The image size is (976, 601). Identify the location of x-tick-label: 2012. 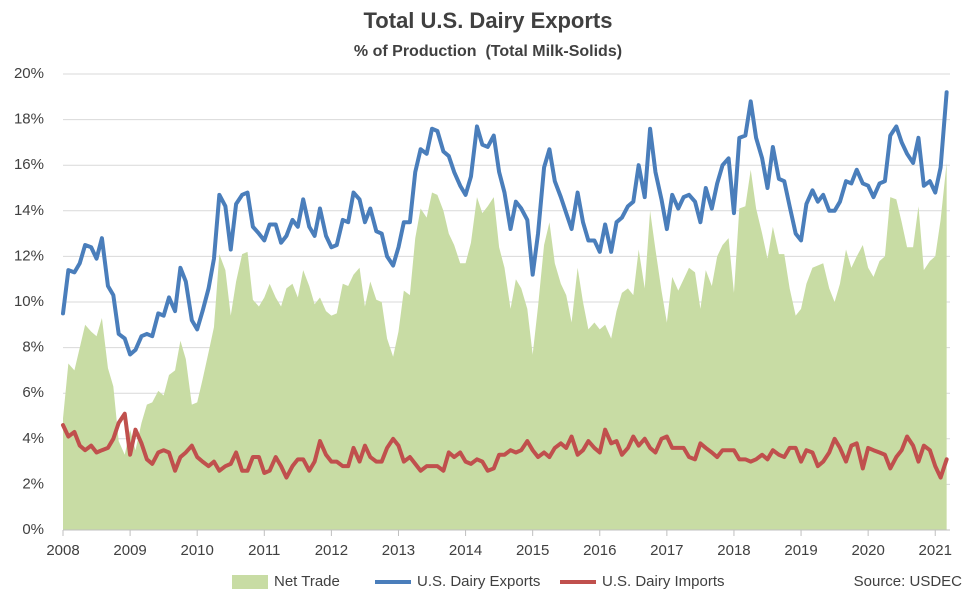
(331, 550).